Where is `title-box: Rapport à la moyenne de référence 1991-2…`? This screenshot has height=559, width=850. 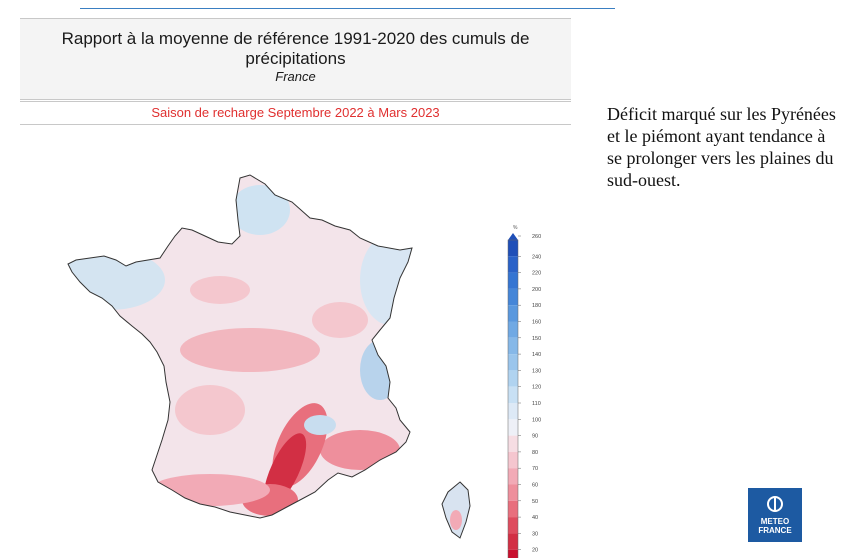
title-box: Rapport à la moyenne de référence 1991-2… is located at coordinates (295, 59).